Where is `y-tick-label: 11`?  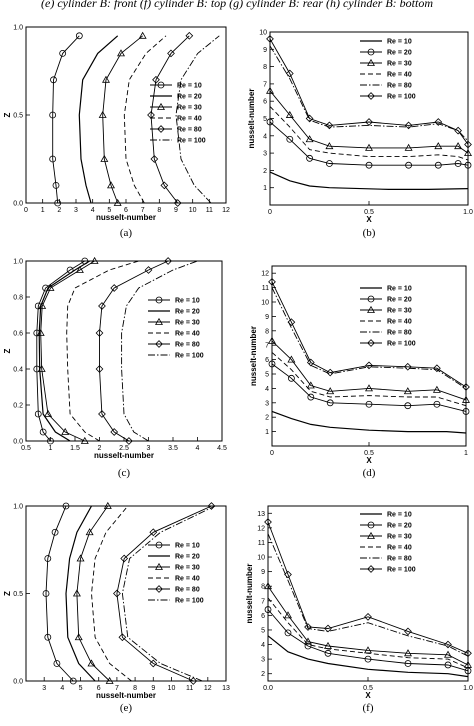
y-tick-label: 11 is located at coordinates (265, 288).